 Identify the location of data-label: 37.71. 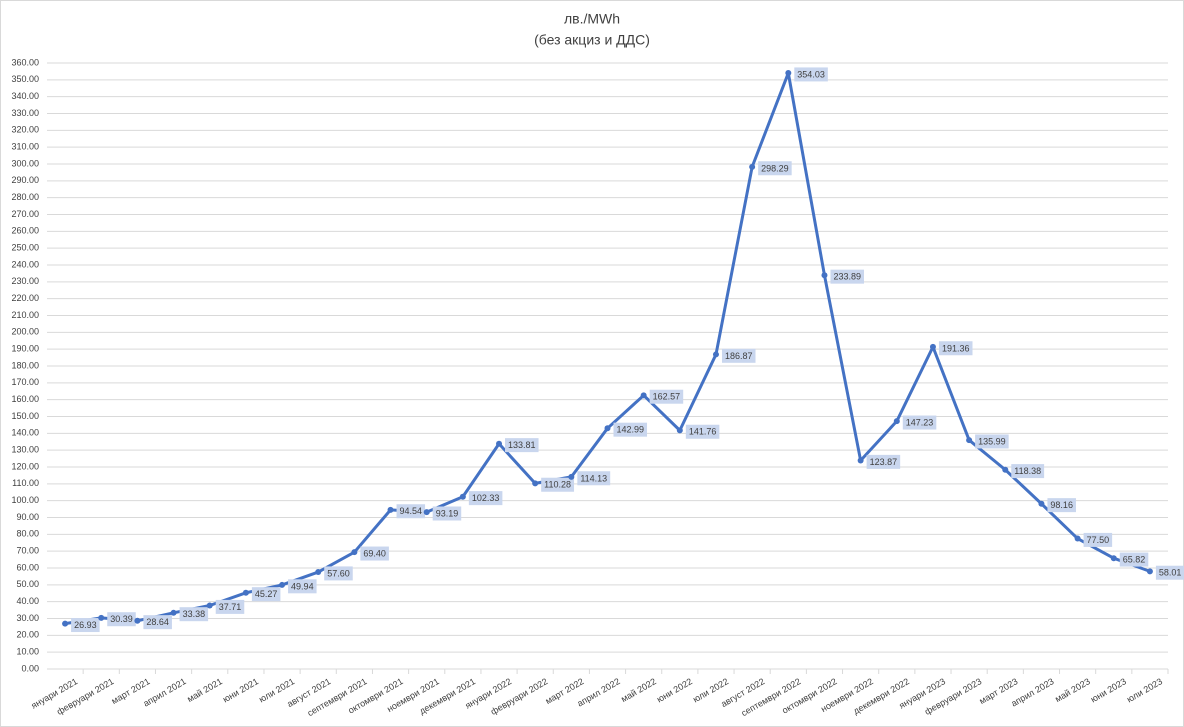
(230, 607).